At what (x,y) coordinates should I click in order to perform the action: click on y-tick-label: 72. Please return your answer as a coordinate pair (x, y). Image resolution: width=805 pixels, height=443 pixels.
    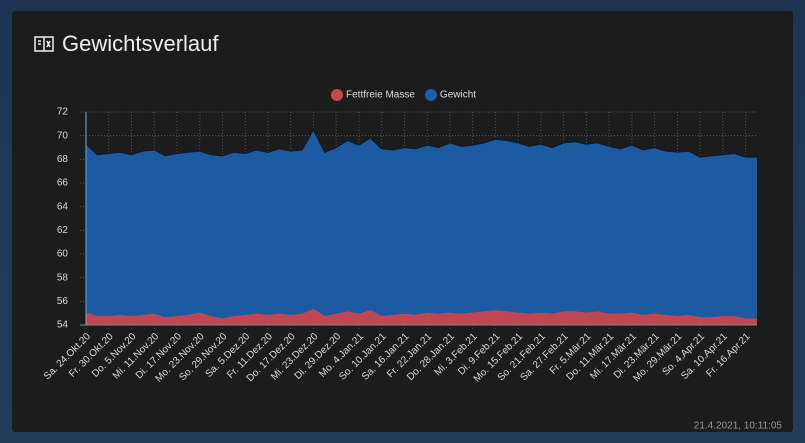
    Looking at the image, I should click on (63, 112).